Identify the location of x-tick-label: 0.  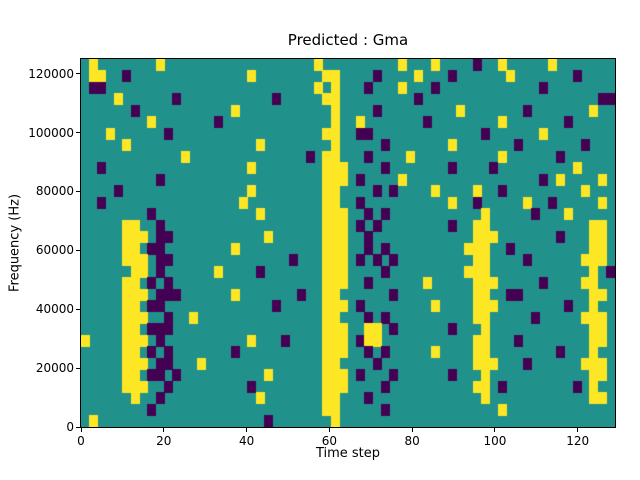
(81, 441).